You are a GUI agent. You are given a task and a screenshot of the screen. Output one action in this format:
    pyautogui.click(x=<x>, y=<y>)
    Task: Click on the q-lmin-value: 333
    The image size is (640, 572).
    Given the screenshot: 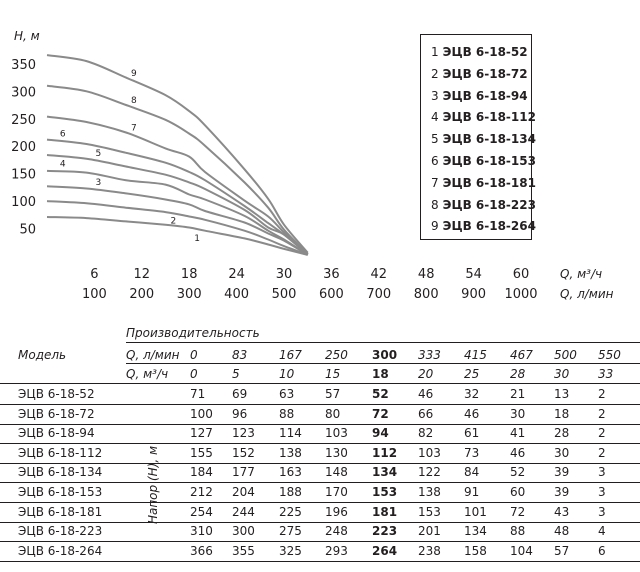 What is the action you would take?
    pyautogui.click(x=429, y=355)
    